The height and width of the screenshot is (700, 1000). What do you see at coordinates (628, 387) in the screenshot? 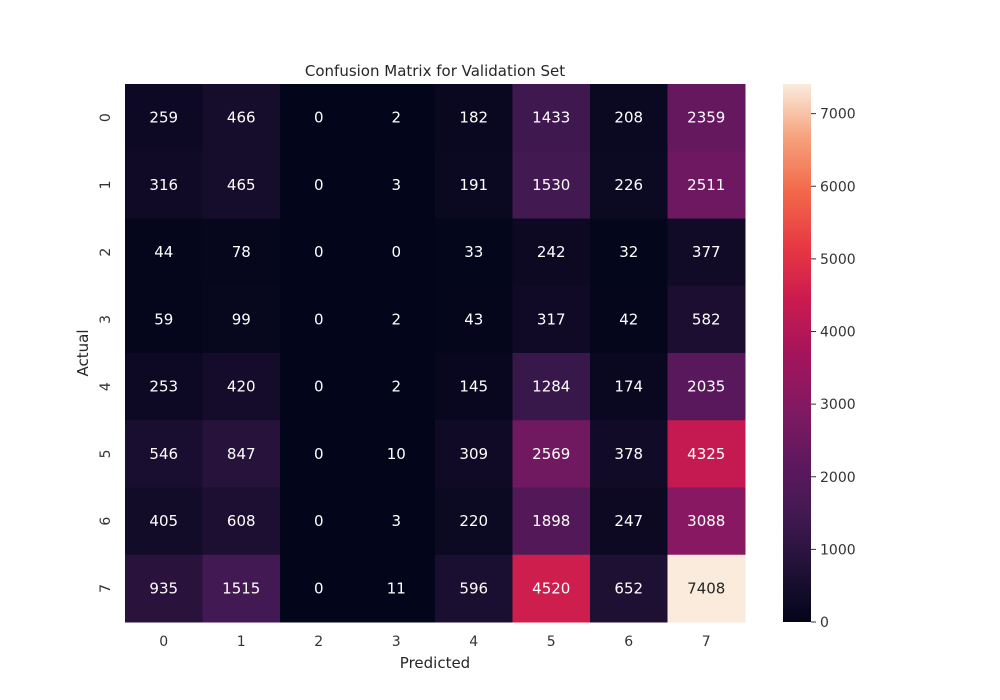
I see `cell-value-label: 174` at bounding box center [628, 387].